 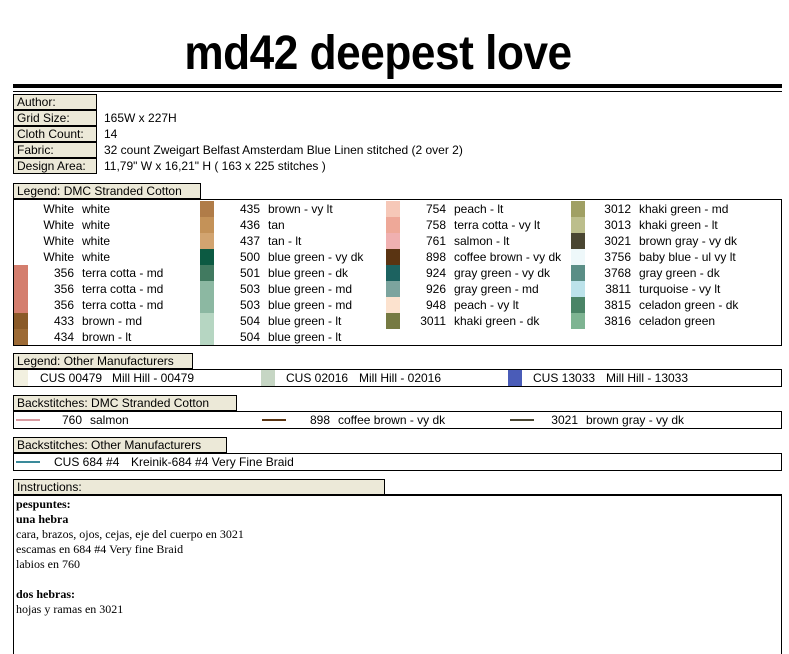 I want to click on instruction-line: una hebra, so click(x=42, y=519).